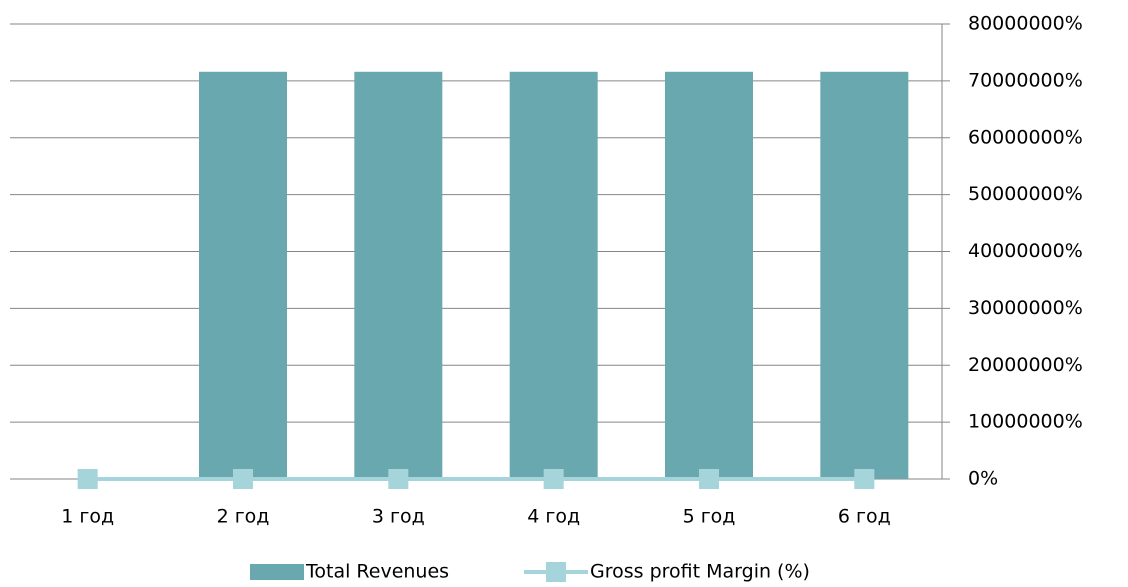  Describe the element at coordinates (864, 517) in the screenshot. I see `x-tick-label: 6 год` at that location.